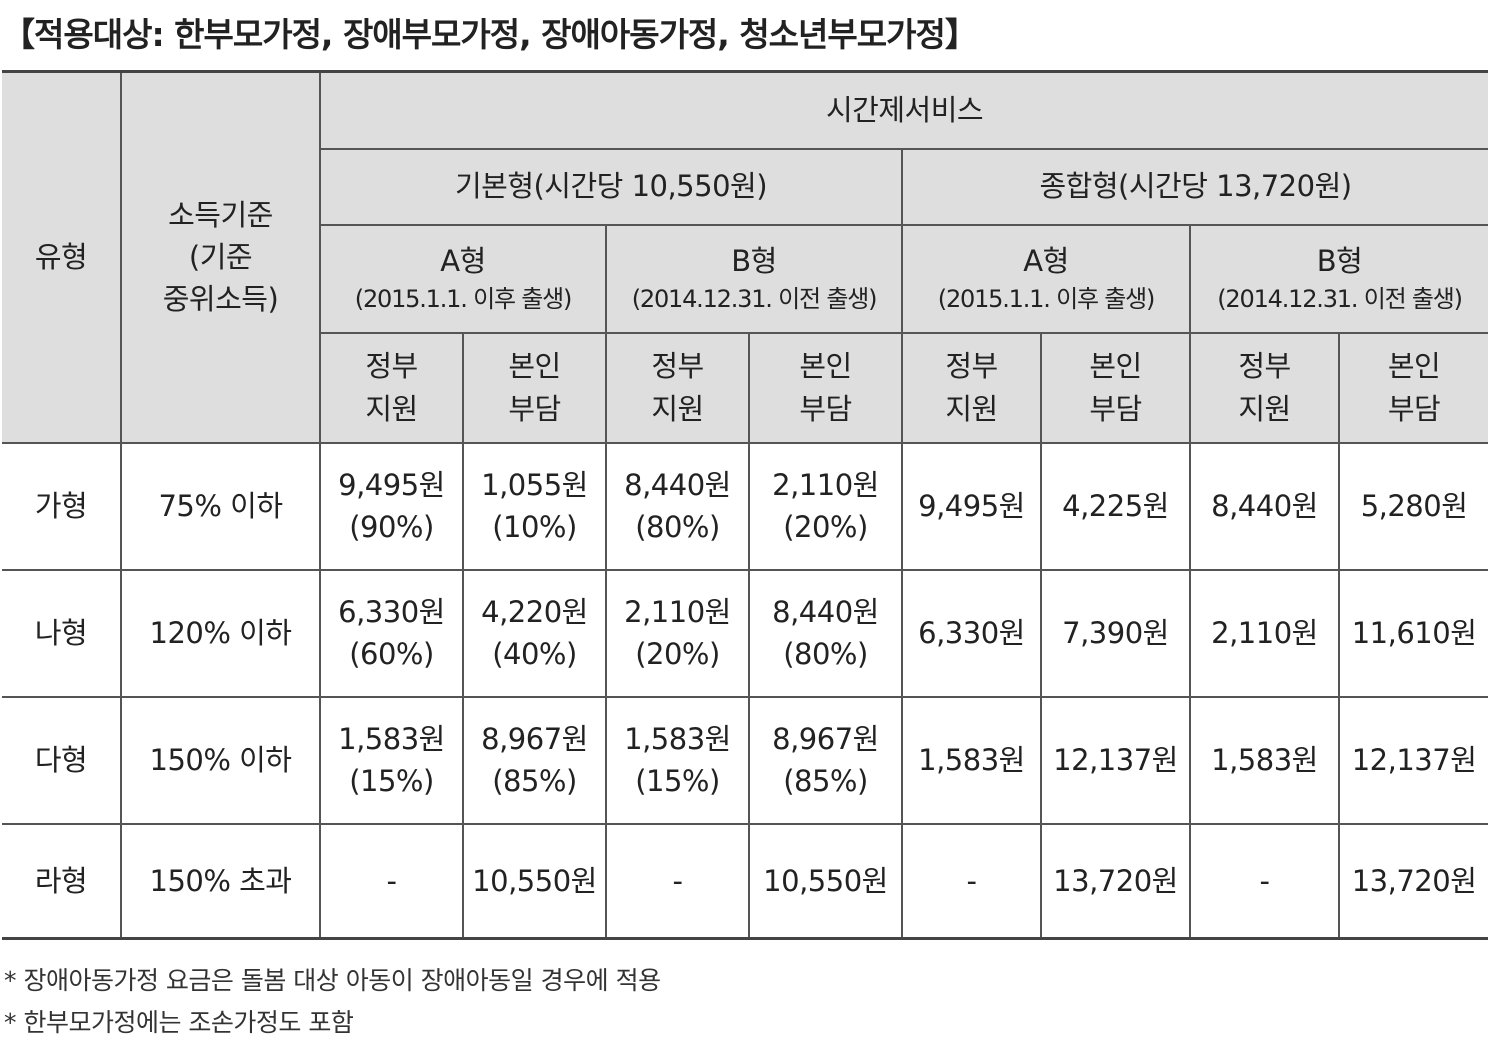  What do you see at coordinates (534, 506) in the screenshot?
I see `fee-cell: 1,055원 (10%)` at bounding box center [534, 506].